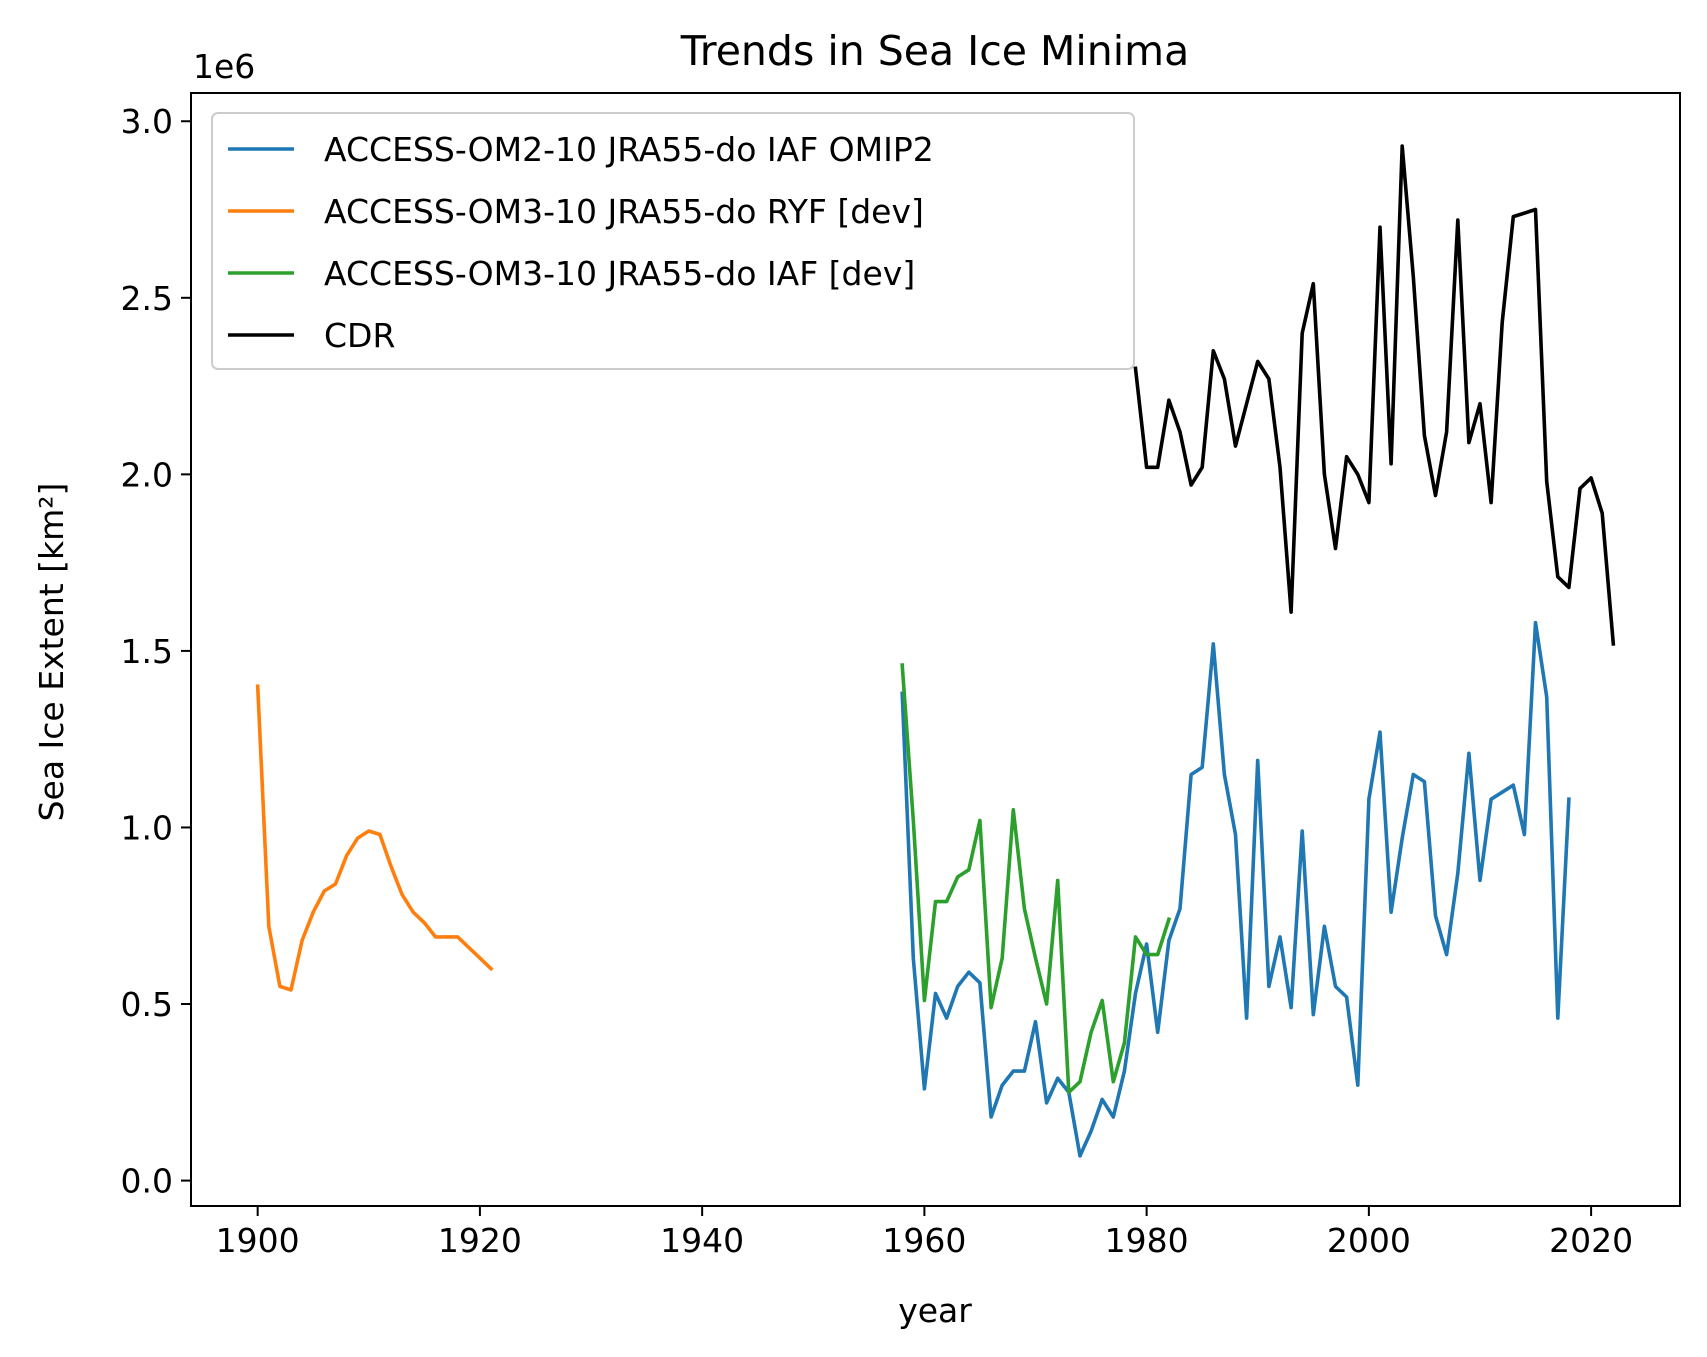  Describe the element at coordinates (924, 1240) in the screenshot. I see `x-tick-label: 1960` at that location.